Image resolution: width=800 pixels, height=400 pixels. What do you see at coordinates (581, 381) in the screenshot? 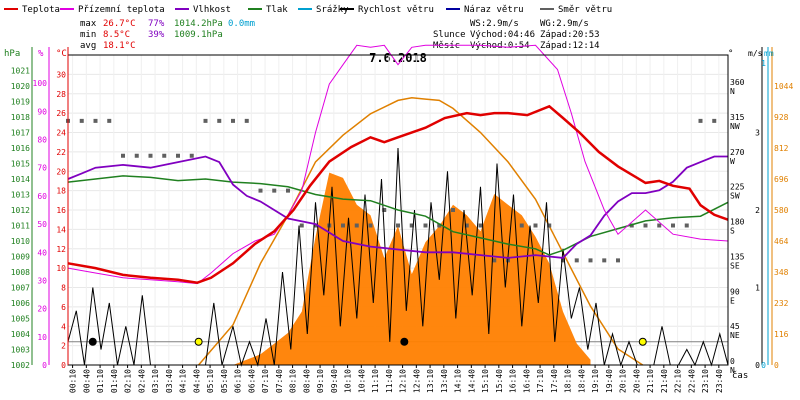
I see `x-tick-label: 18:40` at bounding box center [581, 381].